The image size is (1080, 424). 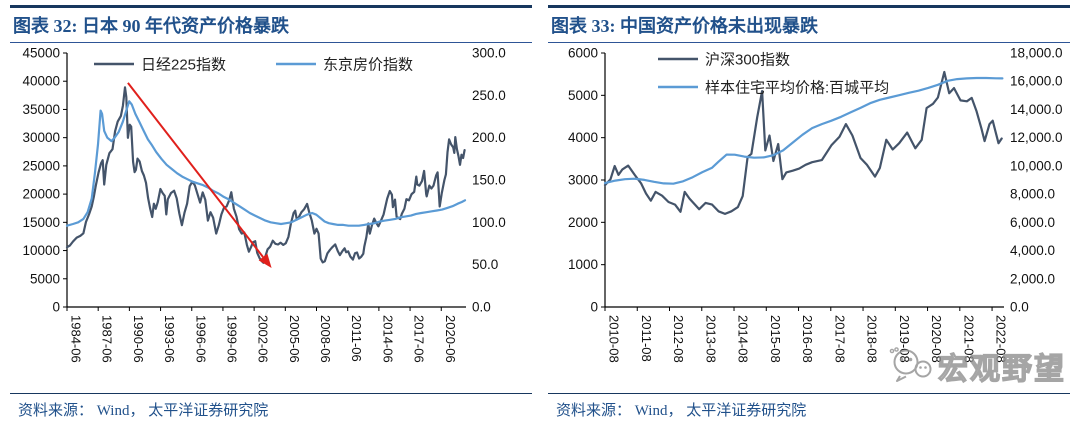 What do you see at coordinates (1036, 137) in the screenshot?
I see `right-axis-label: 12,000.0` at bounding box center [1036, 137].